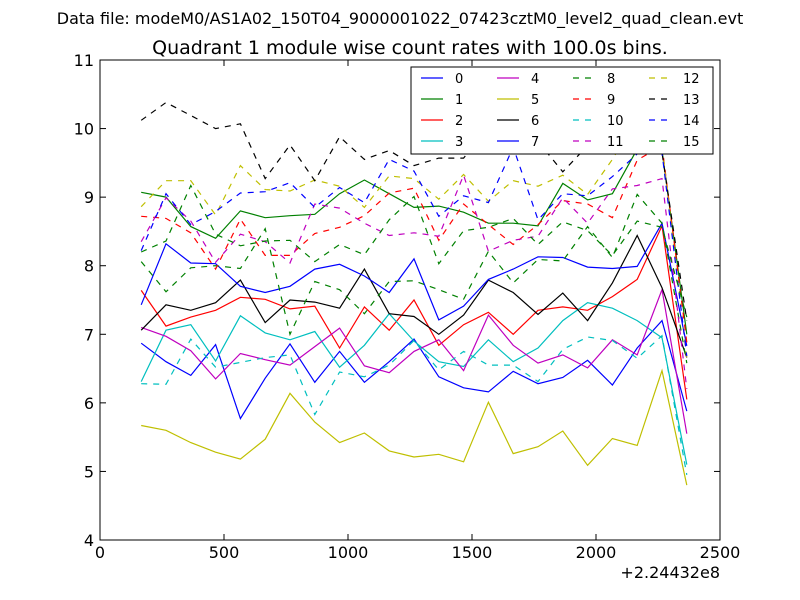  Describe the element at coordinates (100, 552) in the screenshot. I see `x-tick-label: 0` at that location.